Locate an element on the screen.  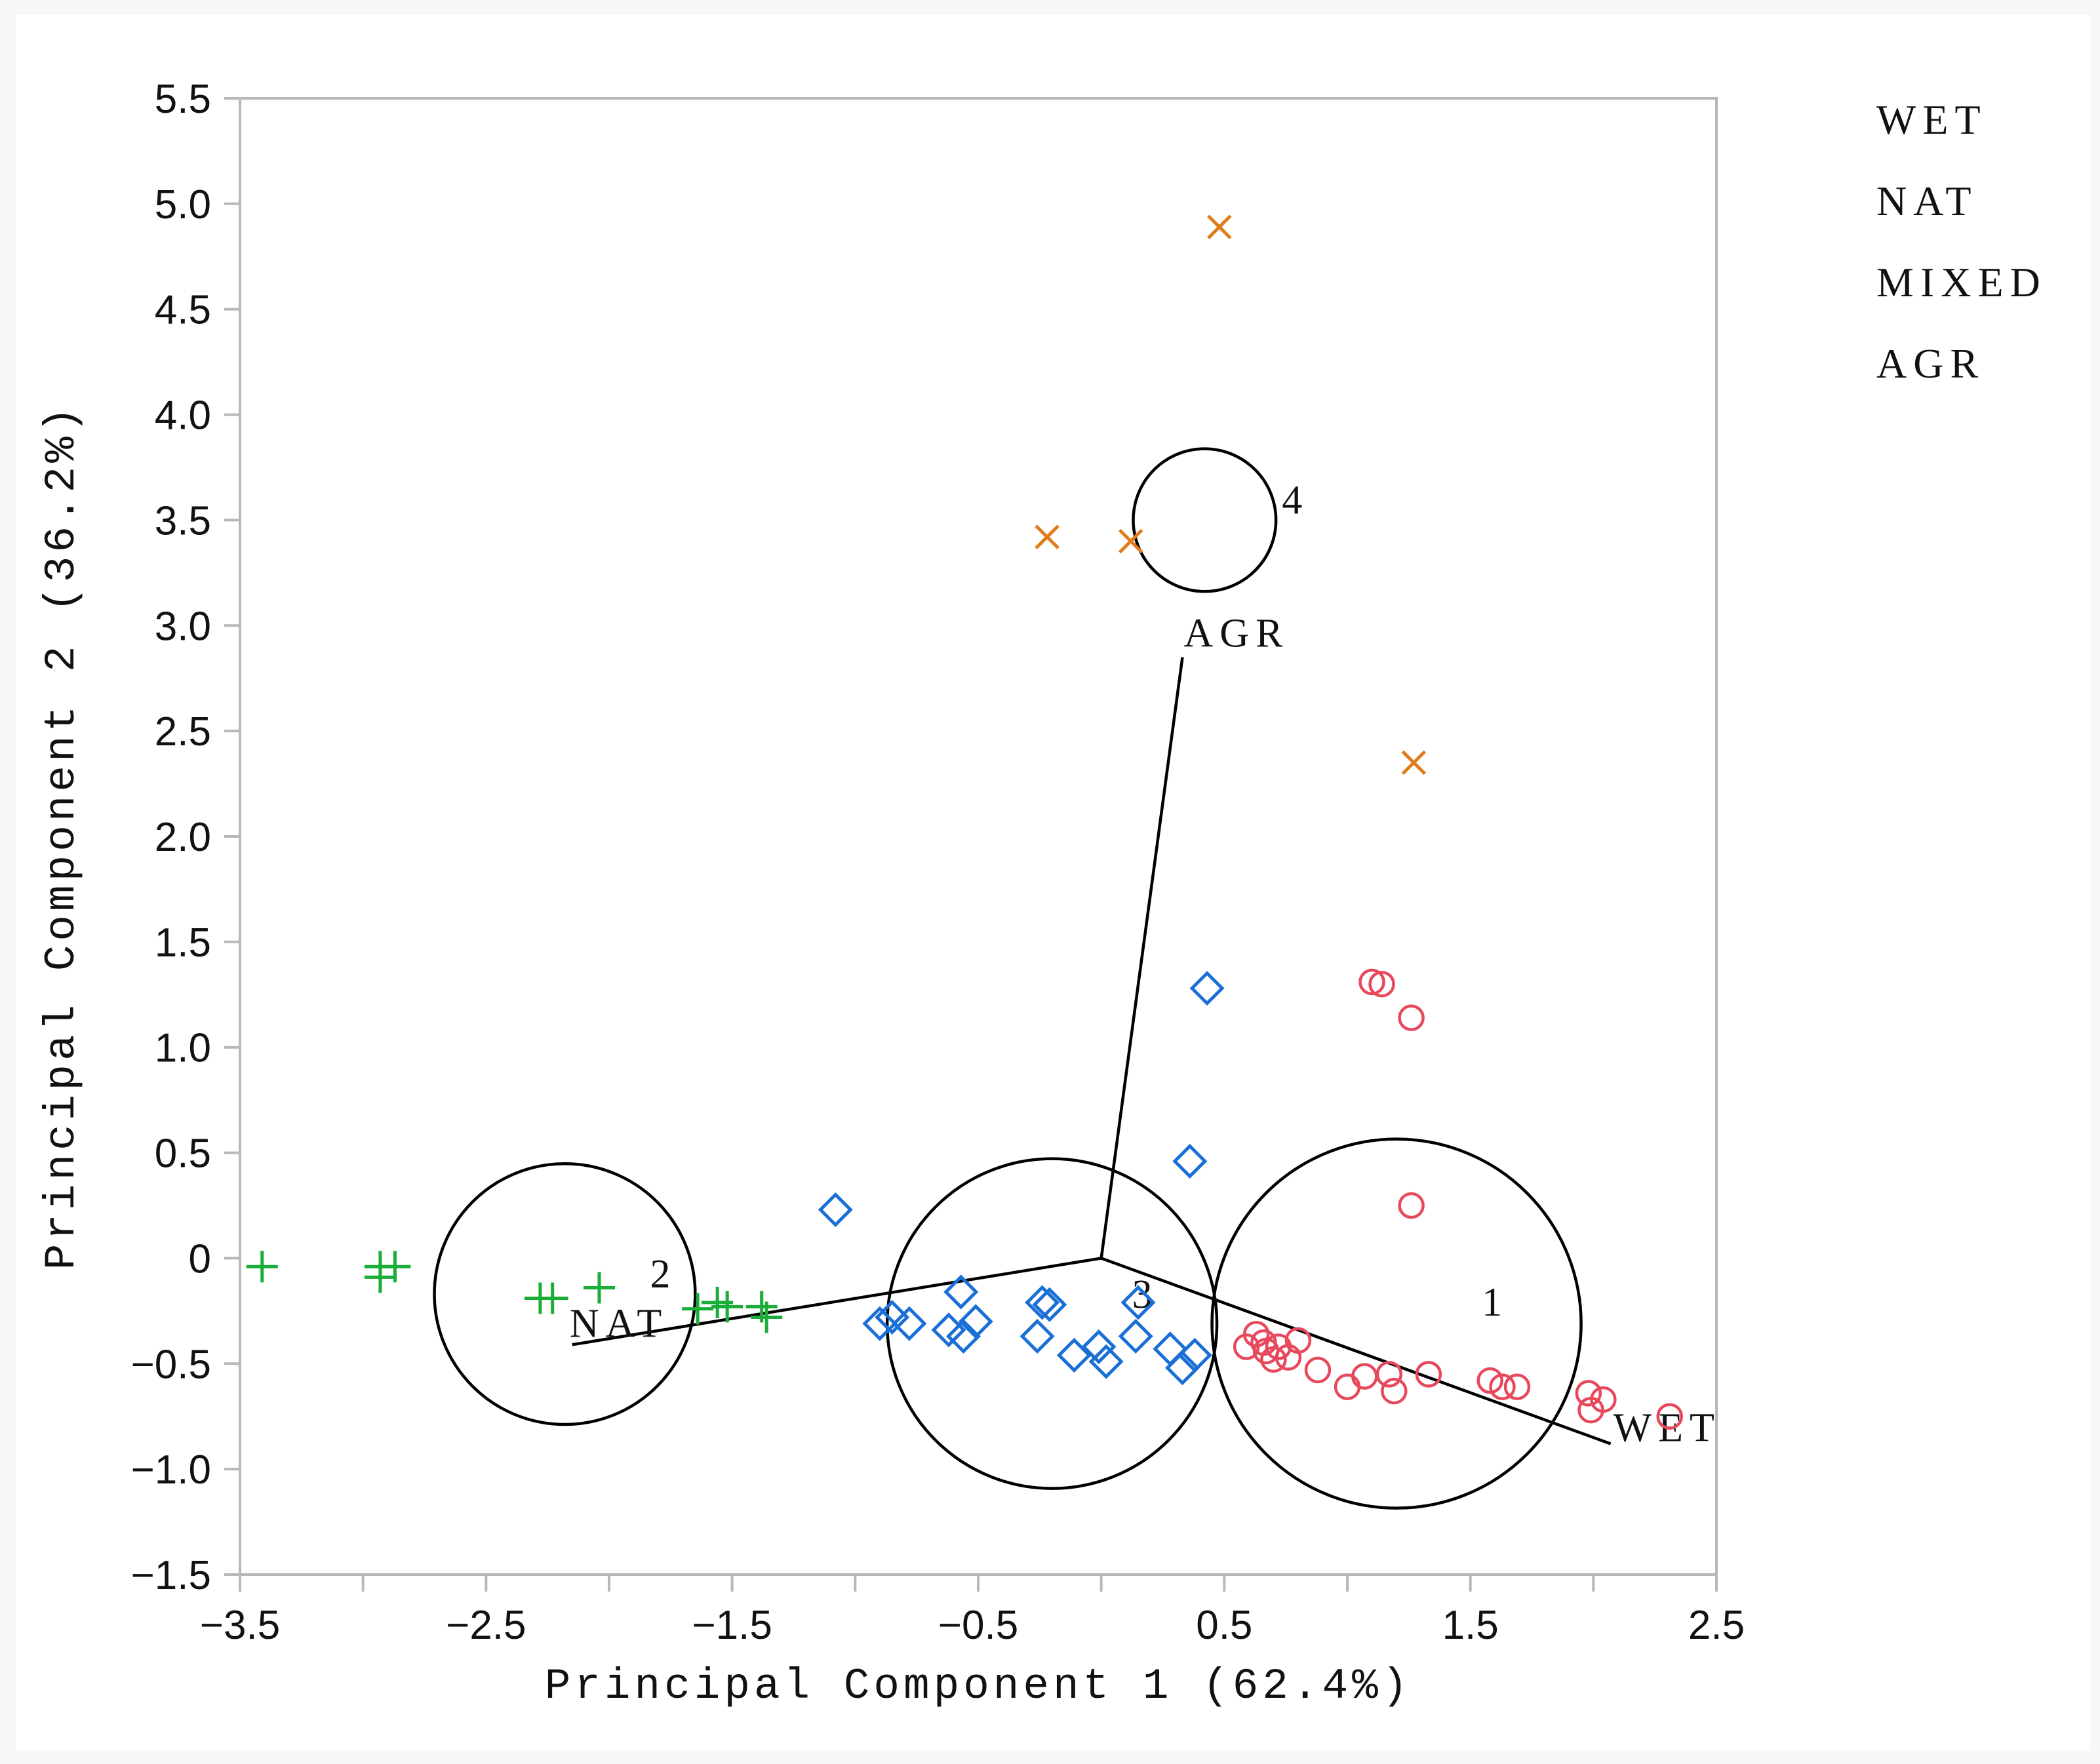
cluster-label: 1 is located at coordinates (1492, 1302).